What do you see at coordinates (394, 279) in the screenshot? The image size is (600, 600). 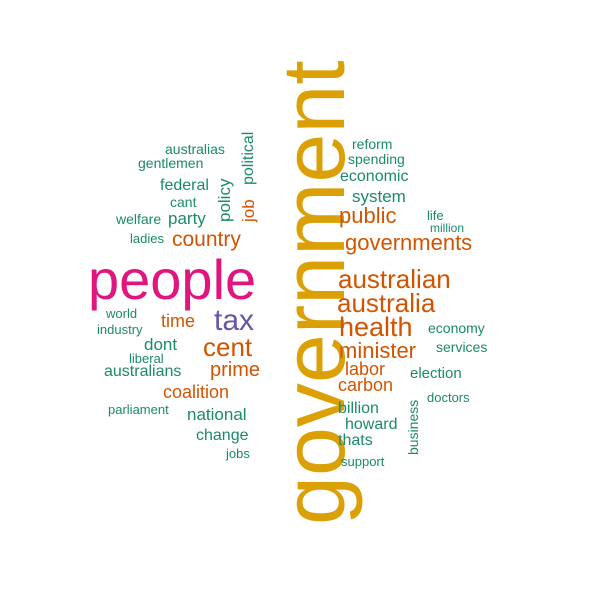 I see `word-australian: australian` at bounding box center [394, 279].